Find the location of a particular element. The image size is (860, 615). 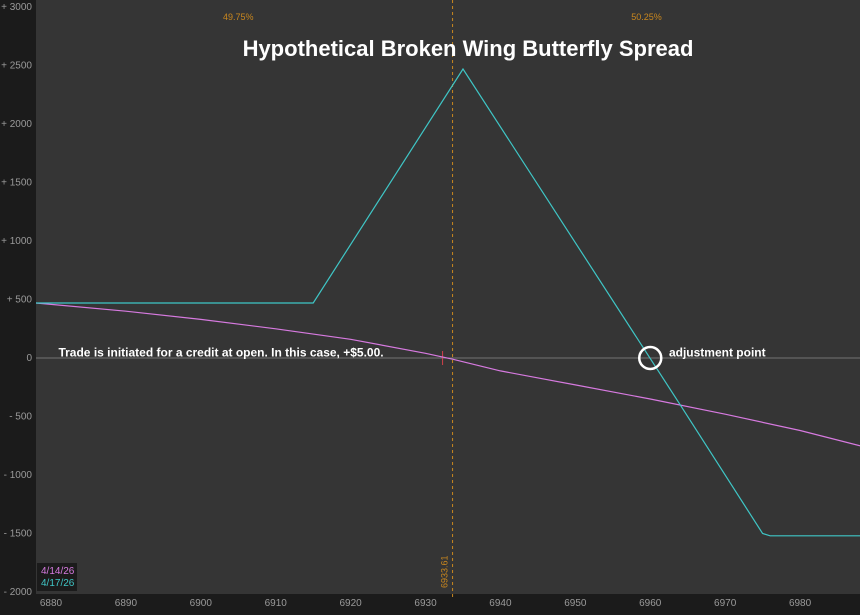

x-tick-label: 6960 is located at coordinates (650, 603).